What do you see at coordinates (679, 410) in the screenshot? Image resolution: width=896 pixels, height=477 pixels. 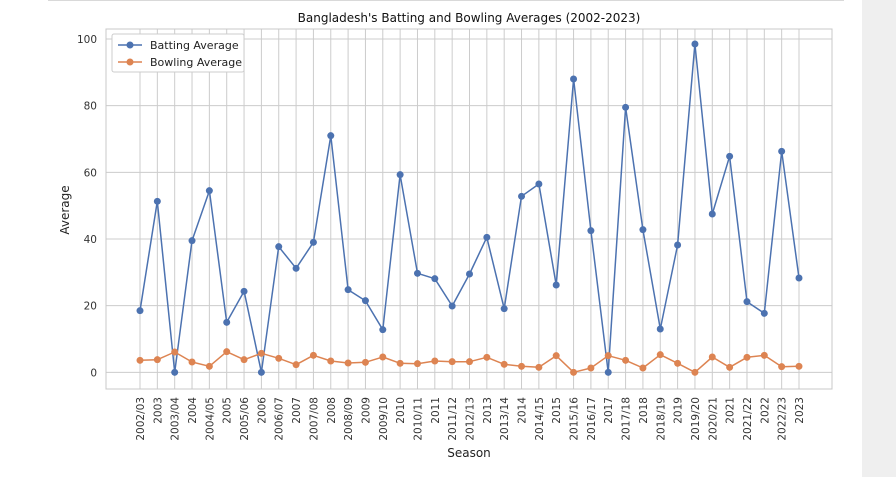 I see `x-tick-label: 2019` at bounding box center [679, 410].